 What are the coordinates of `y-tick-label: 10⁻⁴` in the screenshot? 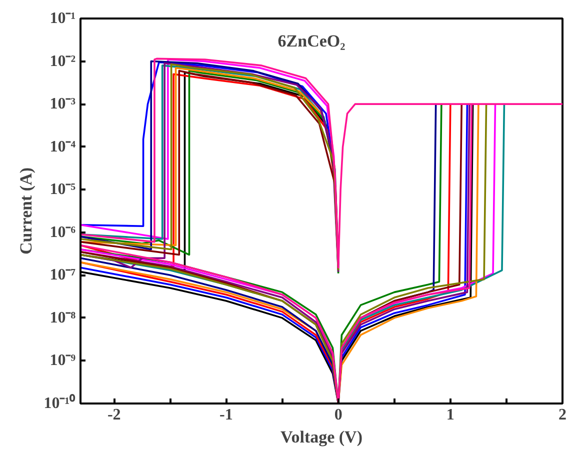 It's located at (63, 147).